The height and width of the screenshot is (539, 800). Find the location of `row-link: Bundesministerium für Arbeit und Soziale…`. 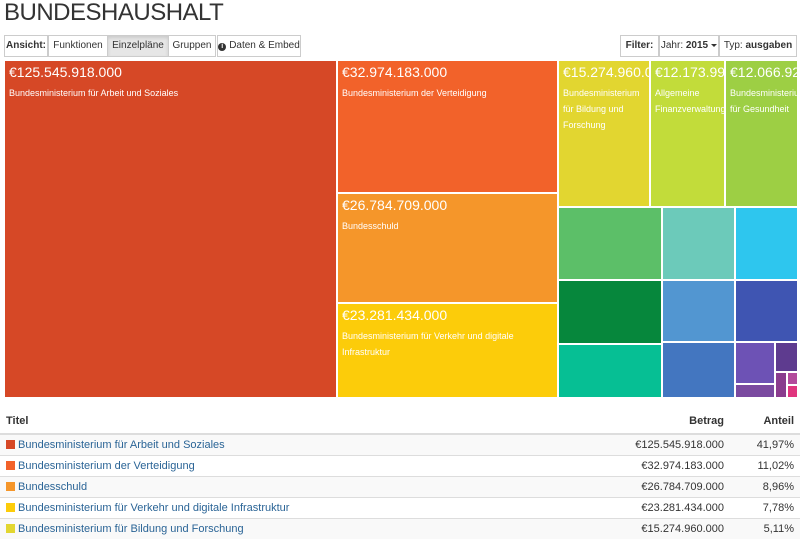

row-link: Bundesministerium für Arbeit und Soziale… is located at coordinates (121, 445).